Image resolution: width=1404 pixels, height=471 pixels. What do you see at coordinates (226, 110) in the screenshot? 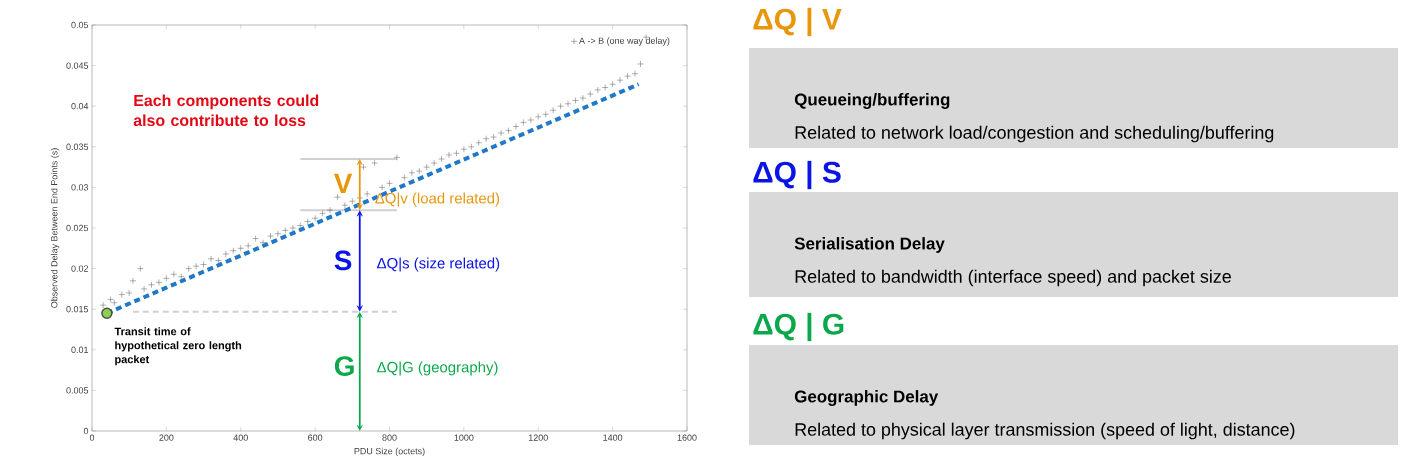
I see `annotation: Each components could also contribute to loss` at bounding box center [226, 110].